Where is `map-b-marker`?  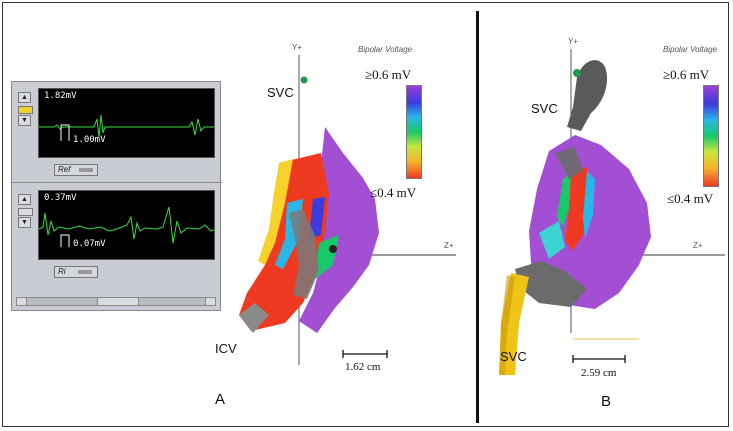 map-b-marker is located at coordinates (577, 73).